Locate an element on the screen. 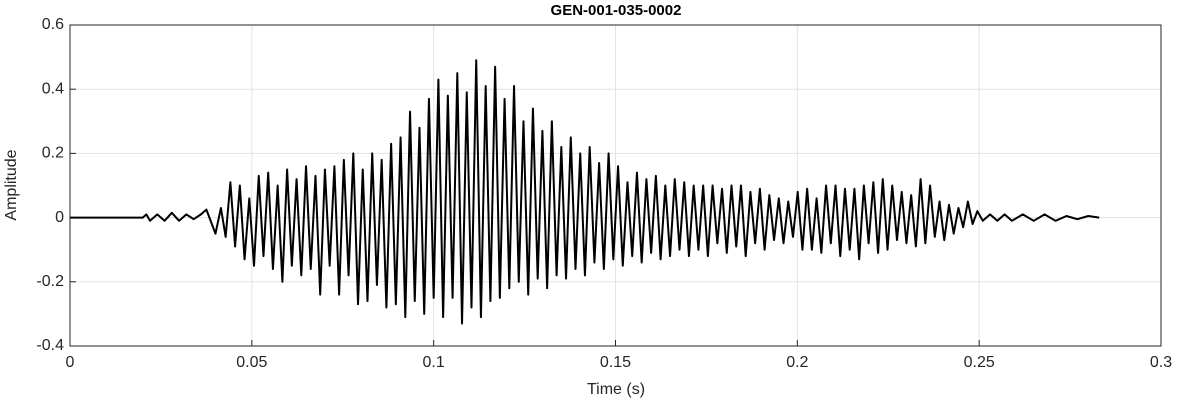 The height and width of the screenshot is (404, 1177). y-tick-label: 0.2 is located at coordinates (53, 153).